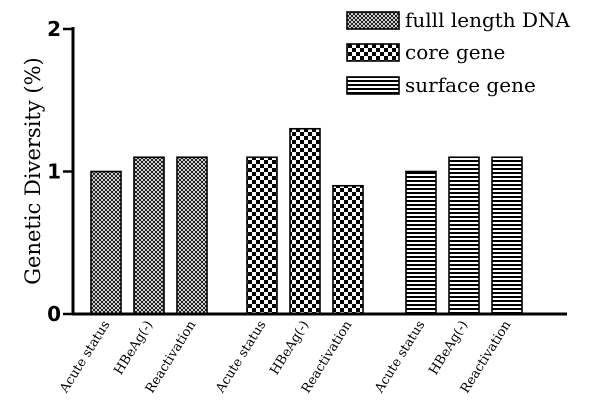 This screenshot has height=404, width=590. Describe the element at coordinates (54, 314) in the screenshot. I see `y-tick-label: 0` at that location.